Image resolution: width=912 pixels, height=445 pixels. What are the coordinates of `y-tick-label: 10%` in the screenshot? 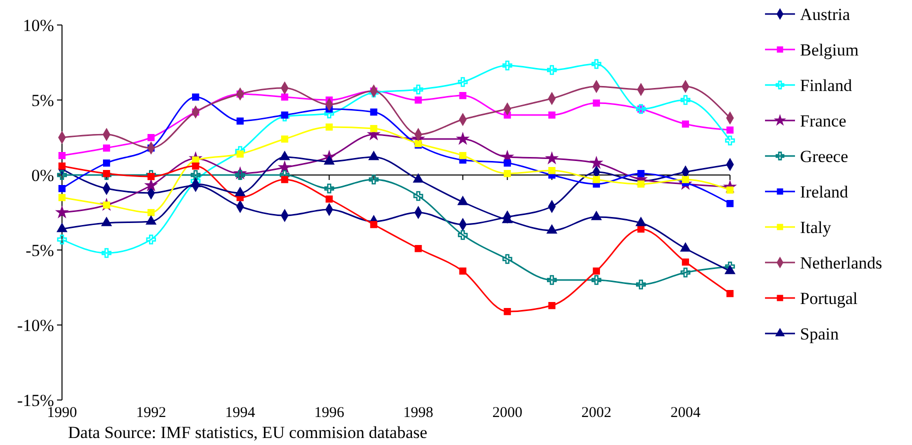 It's located at (38, 25).